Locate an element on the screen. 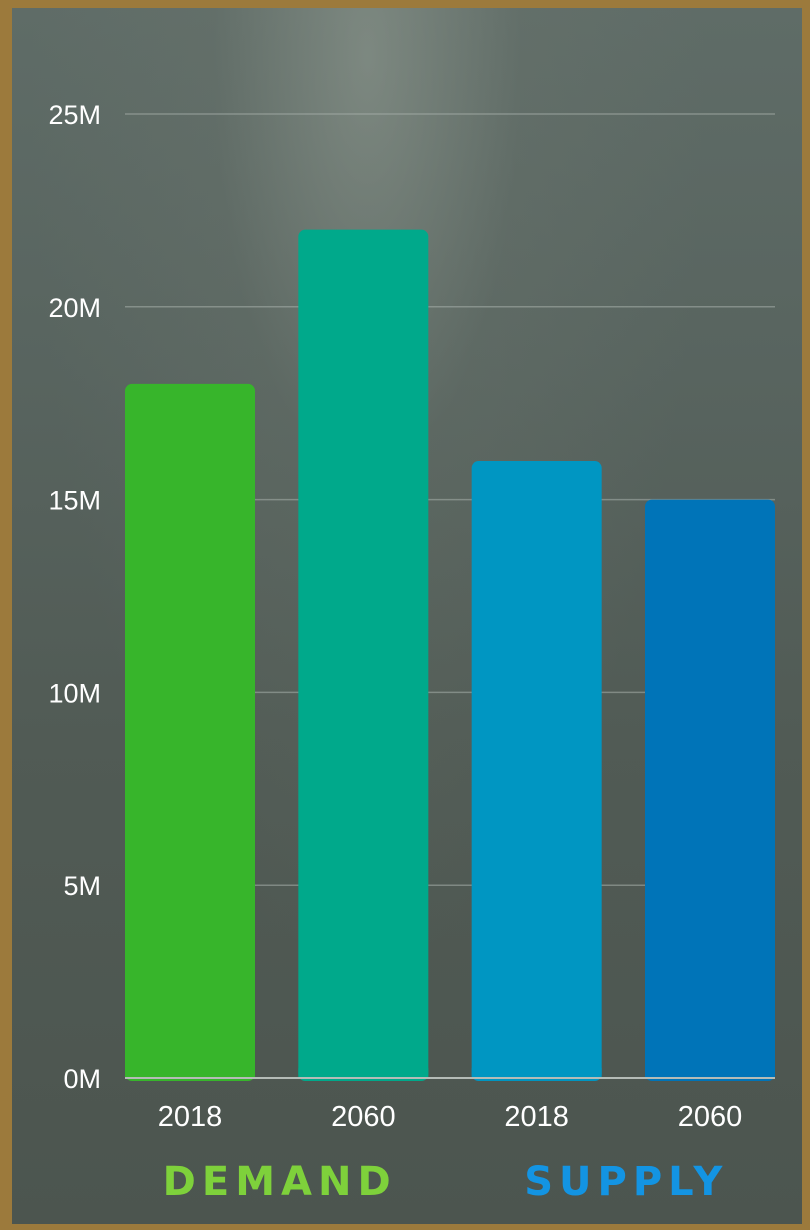 The image size is (810, 1230). group-label-supply: SUPPLY is located at coordinates (626, 1182).